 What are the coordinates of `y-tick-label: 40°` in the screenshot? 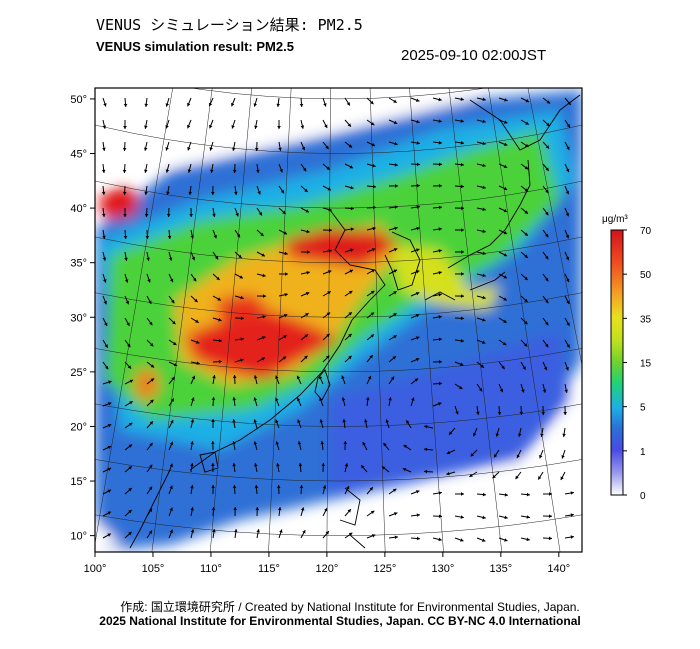 It's located at (78, 209).